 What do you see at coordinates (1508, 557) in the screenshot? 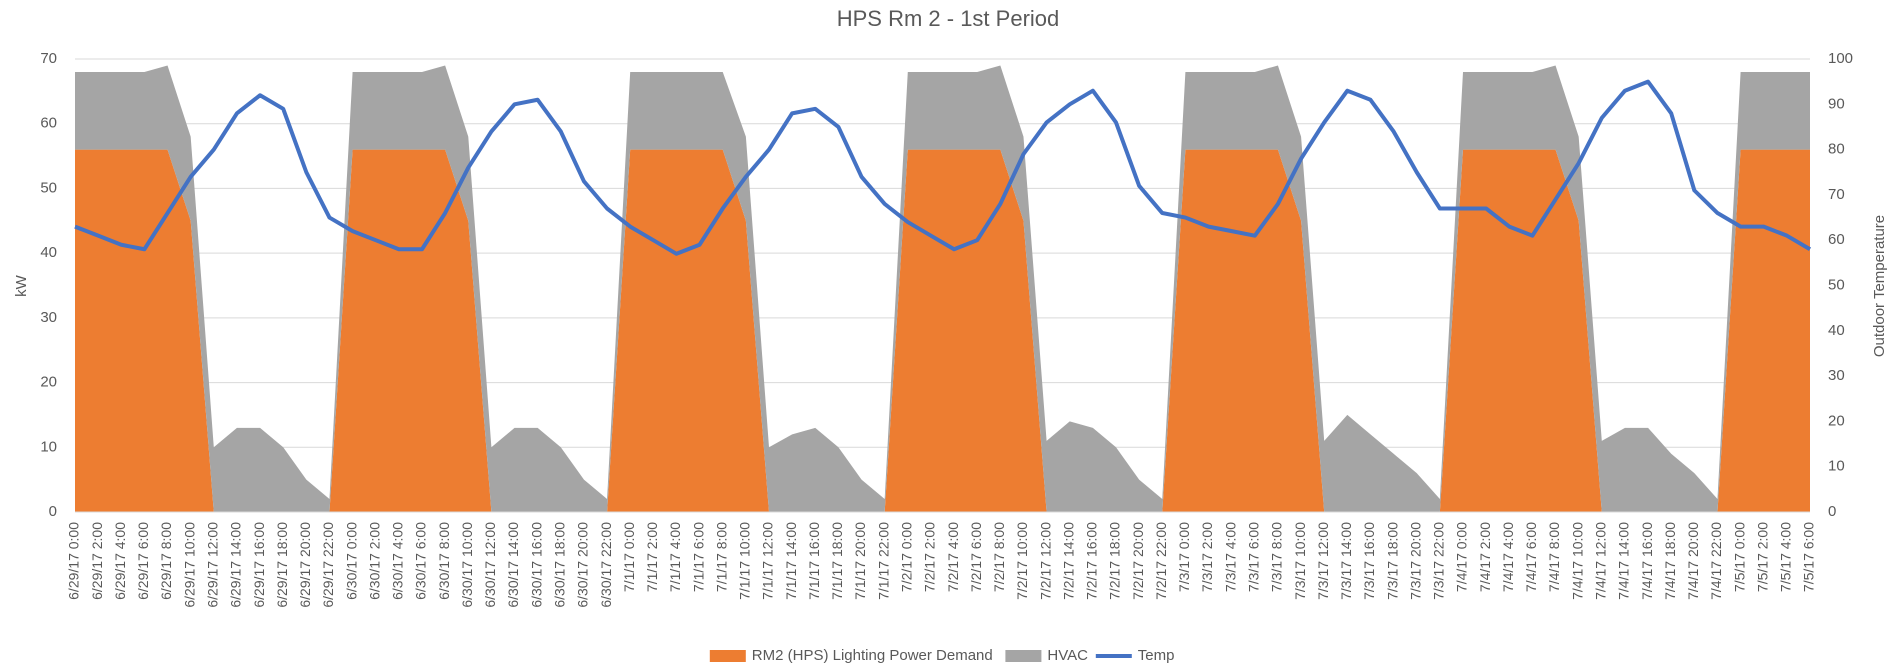
I see `x-tick-label: 7/4/17 4:00` at bounding box center [1508, 557].